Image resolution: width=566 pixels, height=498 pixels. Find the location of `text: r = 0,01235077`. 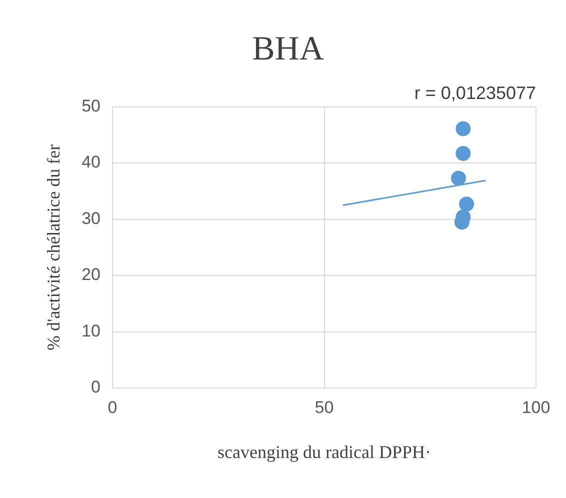

text: r = 0,01235077 is located at coordinates (475, 92).